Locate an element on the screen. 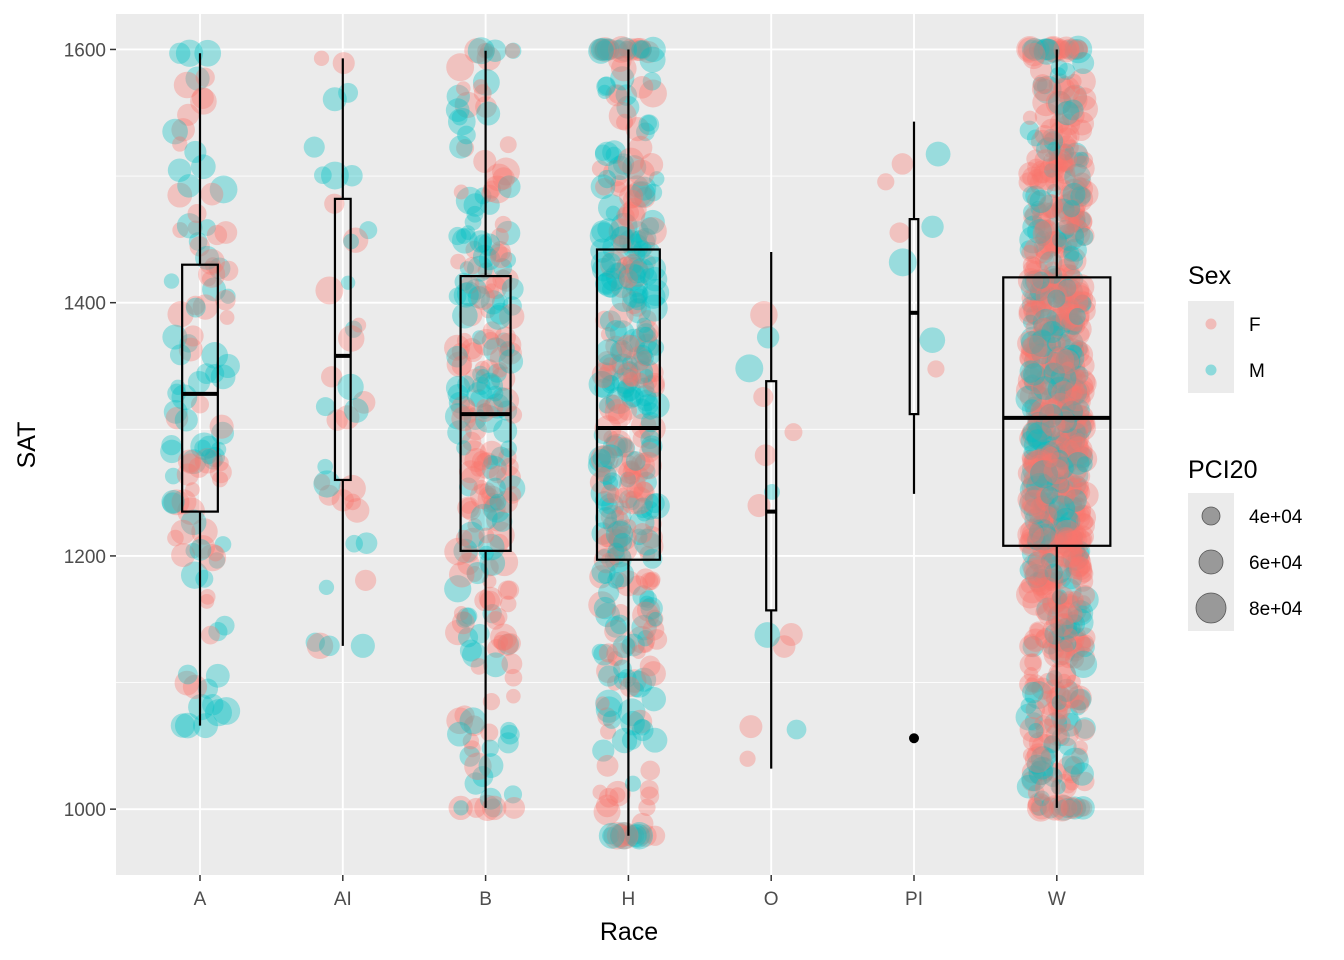 This screenshot has width=1344, height=960. boxplot-W is located at coordinates (1057, 428).